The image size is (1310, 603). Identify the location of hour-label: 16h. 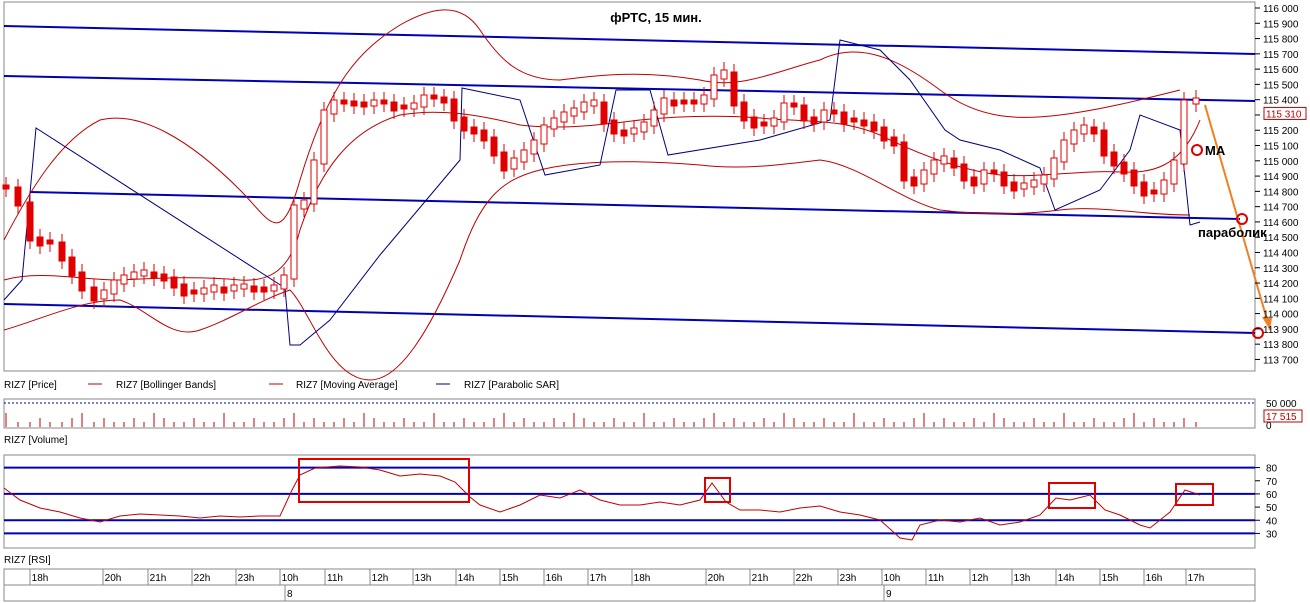
(554, 578).